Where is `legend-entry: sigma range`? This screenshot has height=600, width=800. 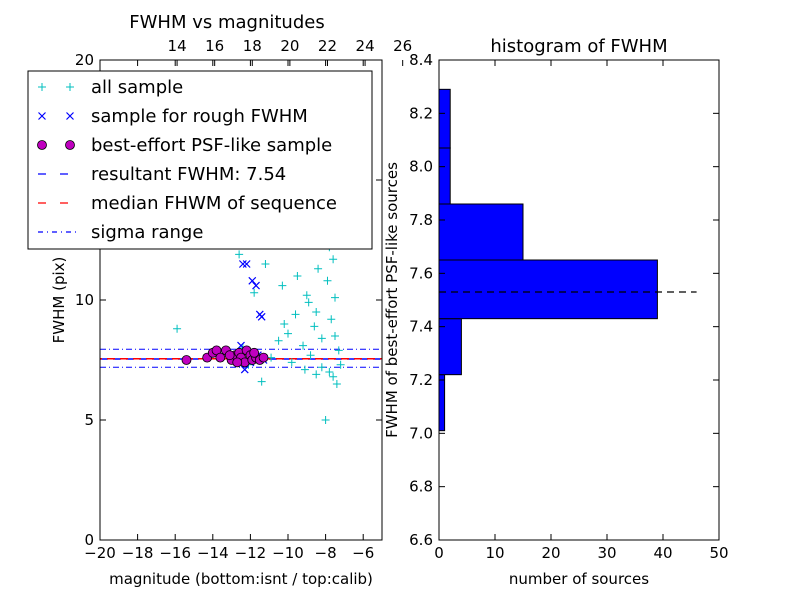 legend-entry: sigma range is located at coordinates (120, 232).